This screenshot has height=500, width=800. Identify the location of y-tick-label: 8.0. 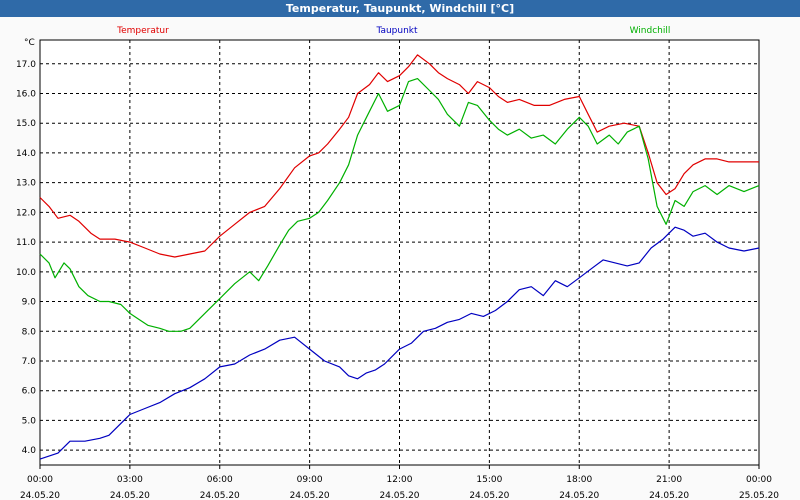
(29, 332).